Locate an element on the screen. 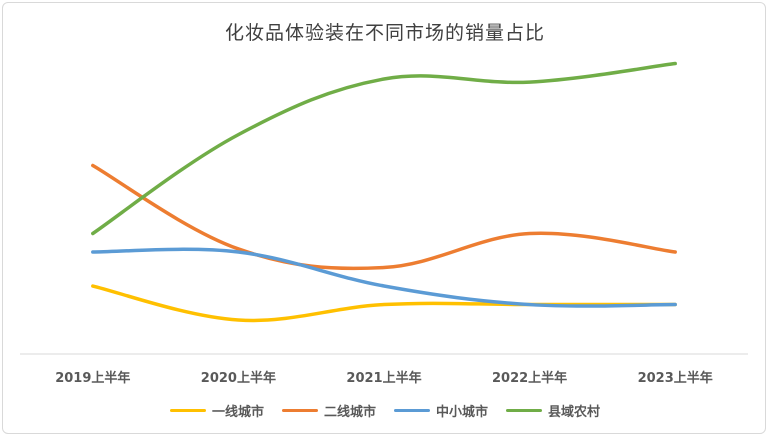 The width and height of the screenshot is (770, 438). chart-title: 化妆品体验装在不同市场的销量占比 is located at coordinates (384, 33).